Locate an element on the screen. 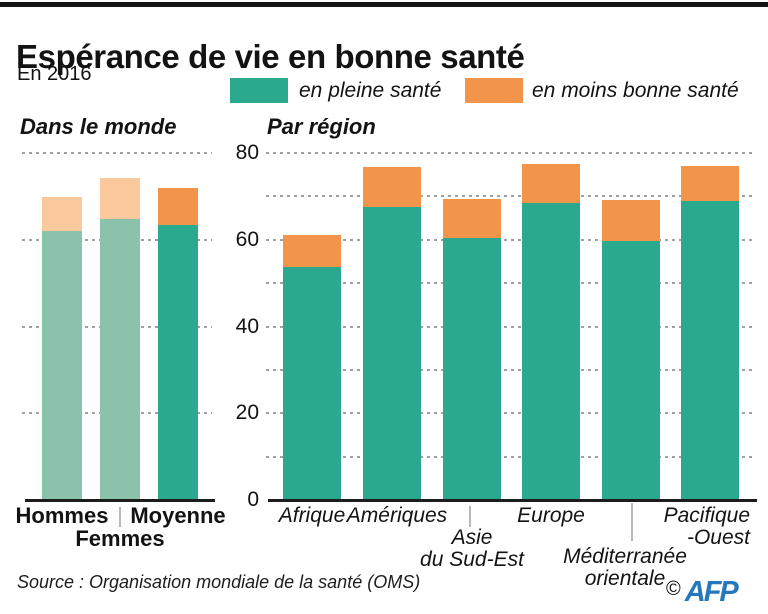 Image resolution: width=768 pixels, height=614 pixels. bar-europe-healthy is located at coordinates (551, 351).